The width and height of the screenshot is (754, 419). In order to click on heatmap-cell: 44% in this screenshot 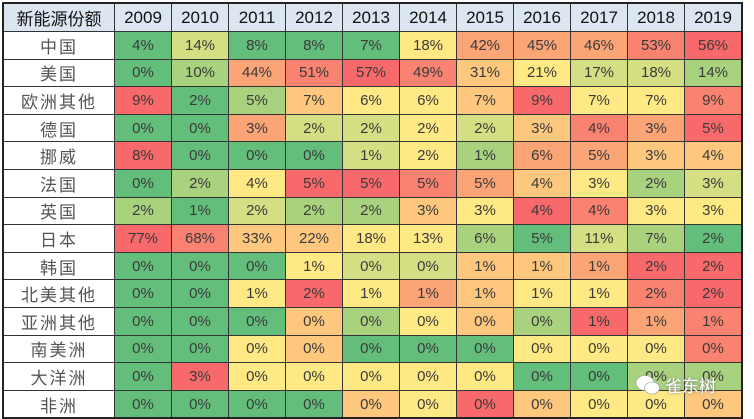, I will do `click(257, 73)`.